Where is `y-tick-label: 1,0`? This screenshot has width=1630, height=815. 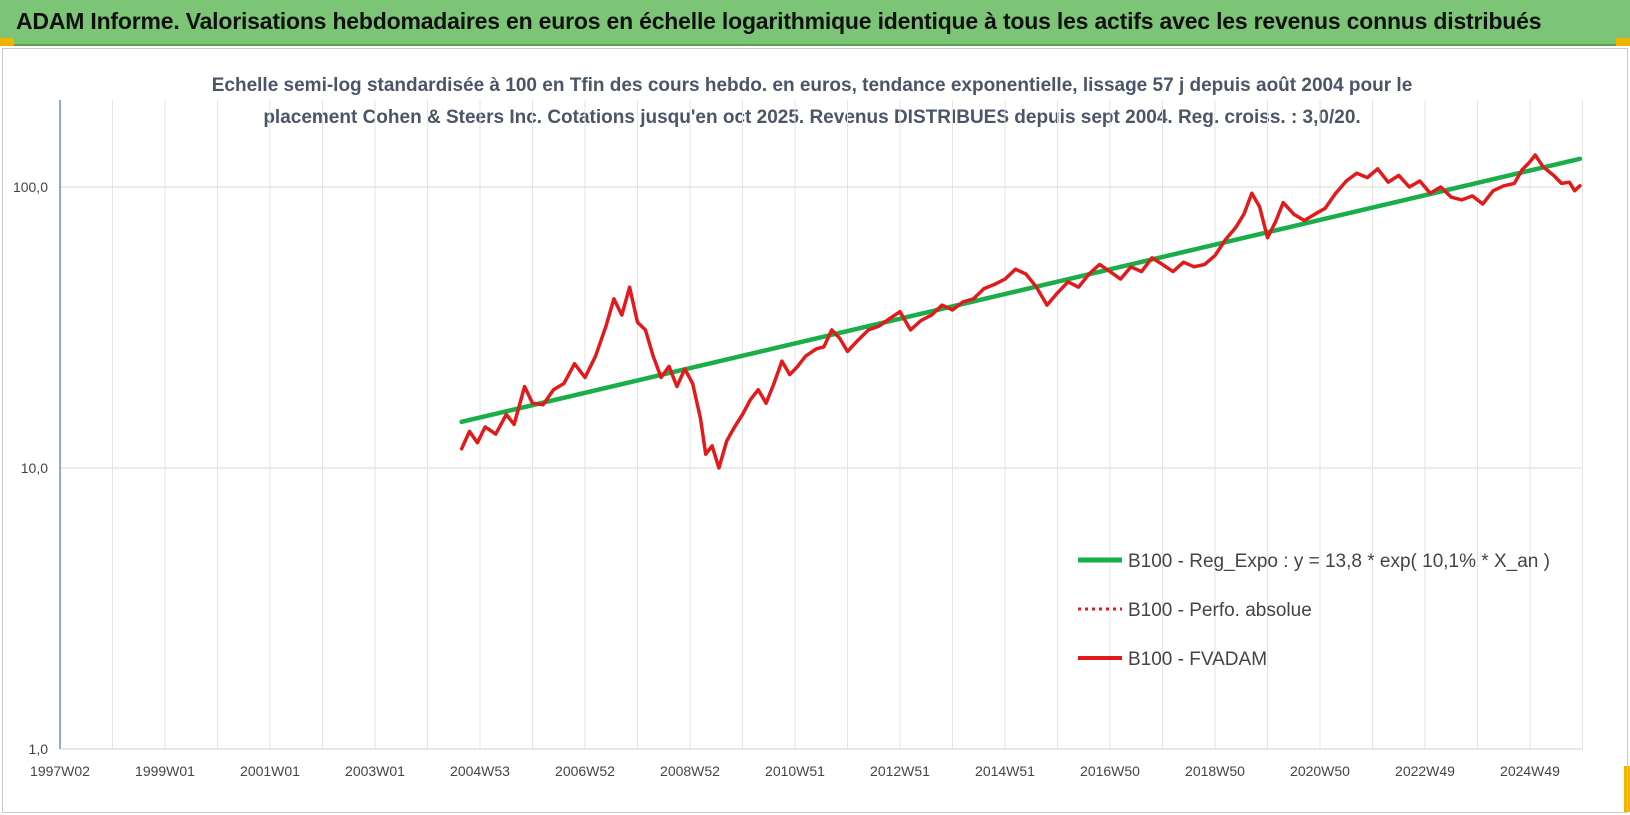 y-tick-label: 1,0 is located at coordinates (39, 749).